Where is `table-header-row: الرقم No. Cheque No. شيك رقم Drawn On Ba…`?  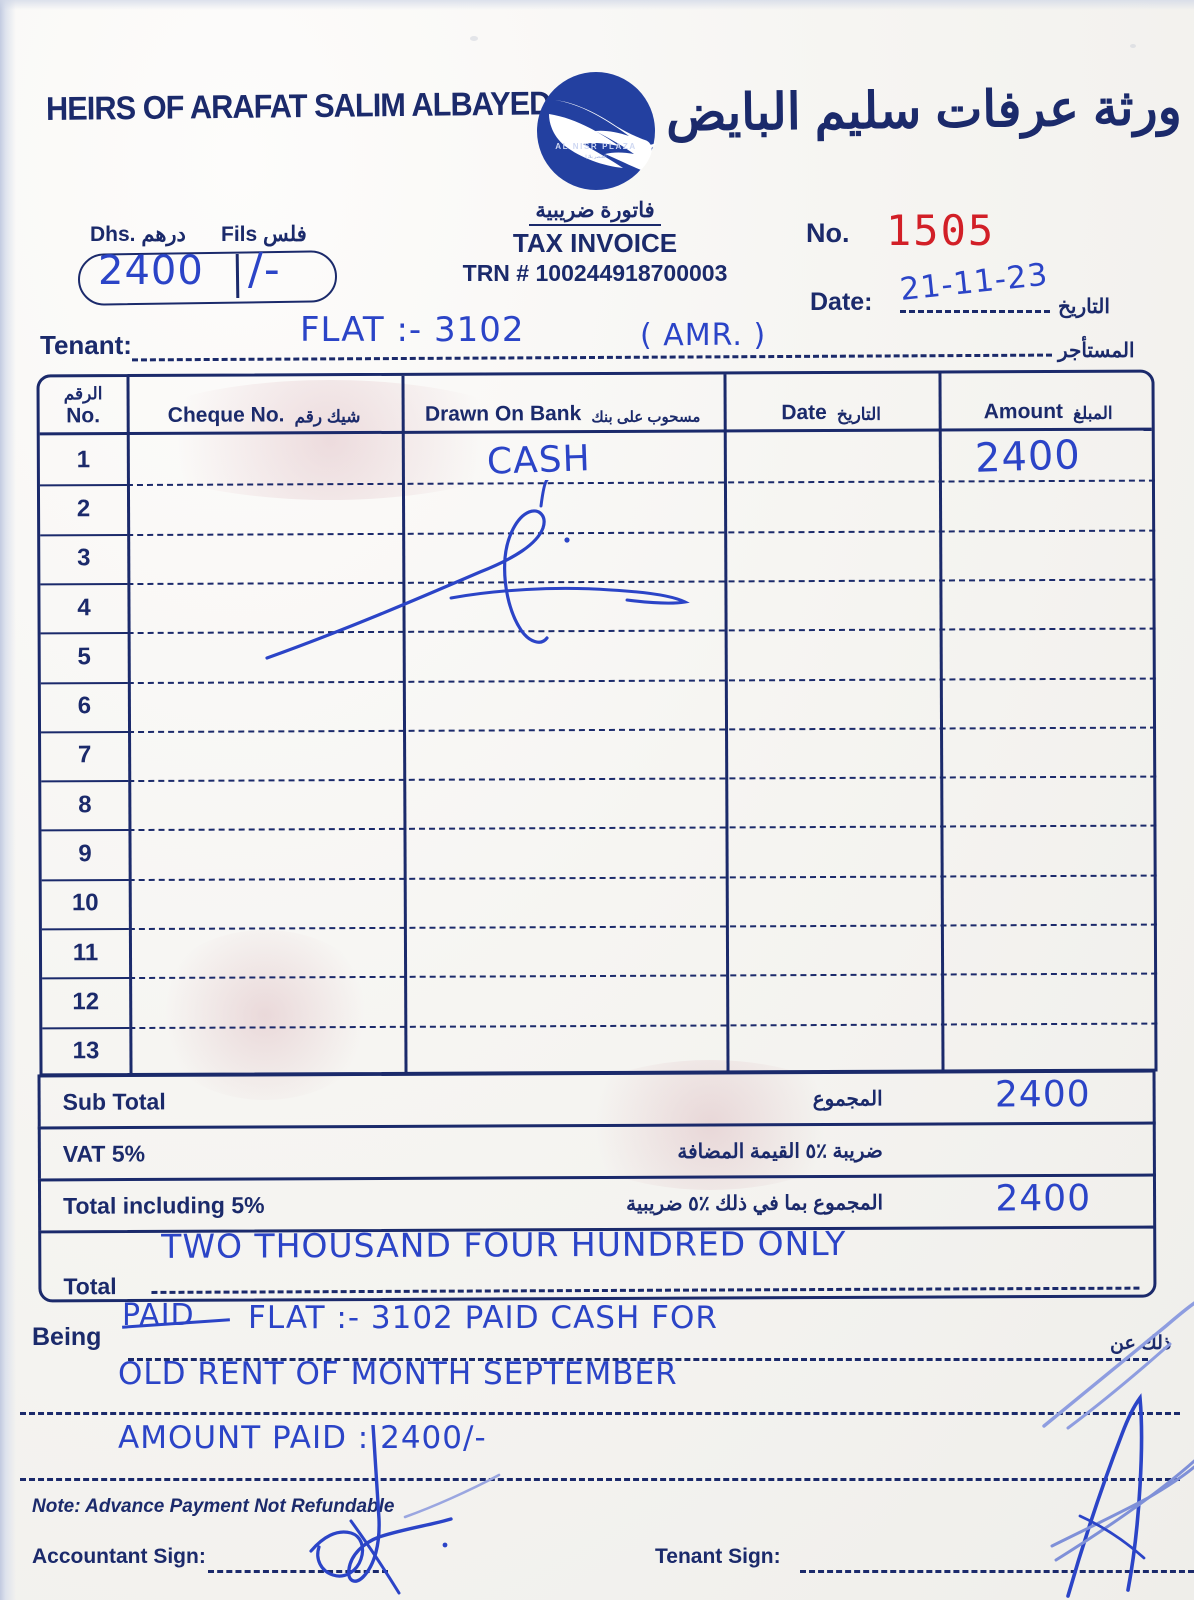 table-header-row: الرقم No. Cheque No. شيك رقم Drawn On Ba… is located at coordinates (595, 404).